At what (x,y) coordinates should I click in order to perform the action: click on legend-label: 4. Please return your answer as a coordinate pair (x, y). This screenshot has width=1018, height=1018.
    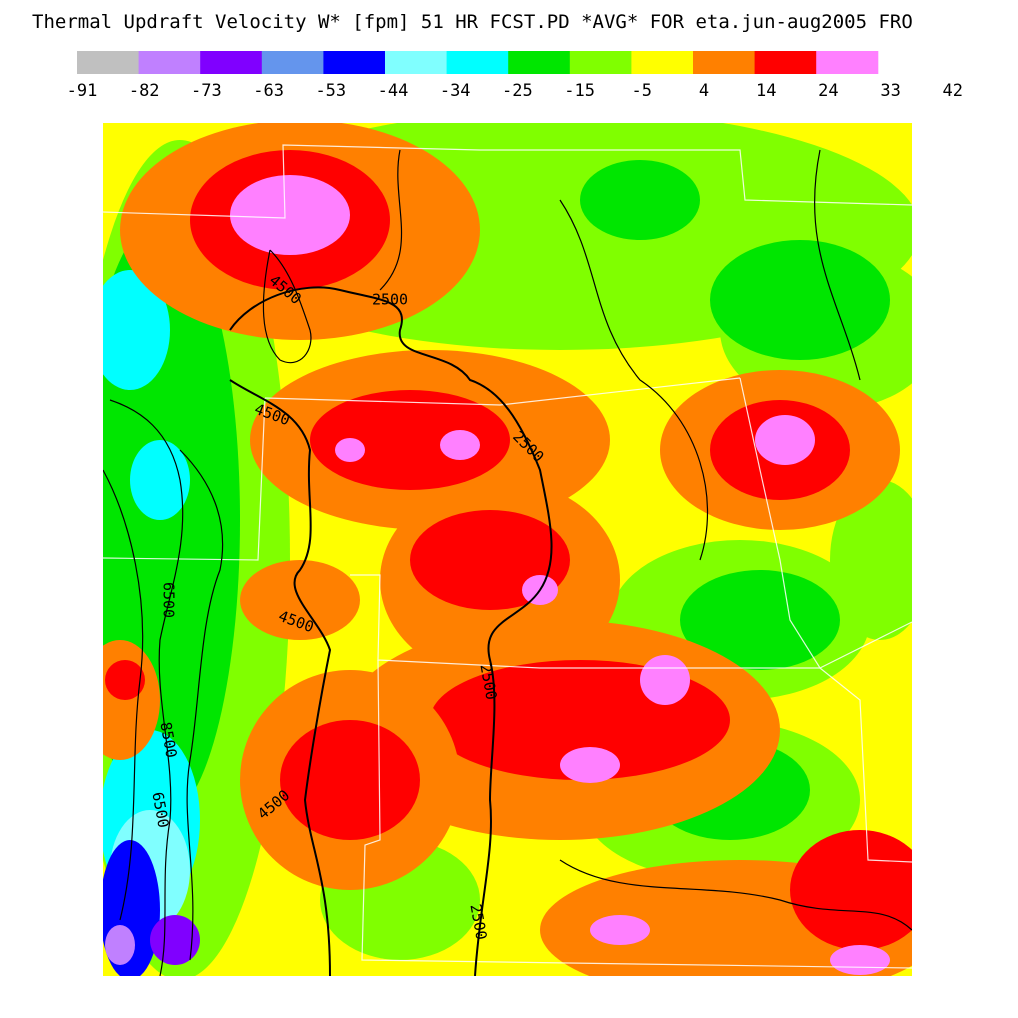
    Looking at the image, I should click on (704, 91).